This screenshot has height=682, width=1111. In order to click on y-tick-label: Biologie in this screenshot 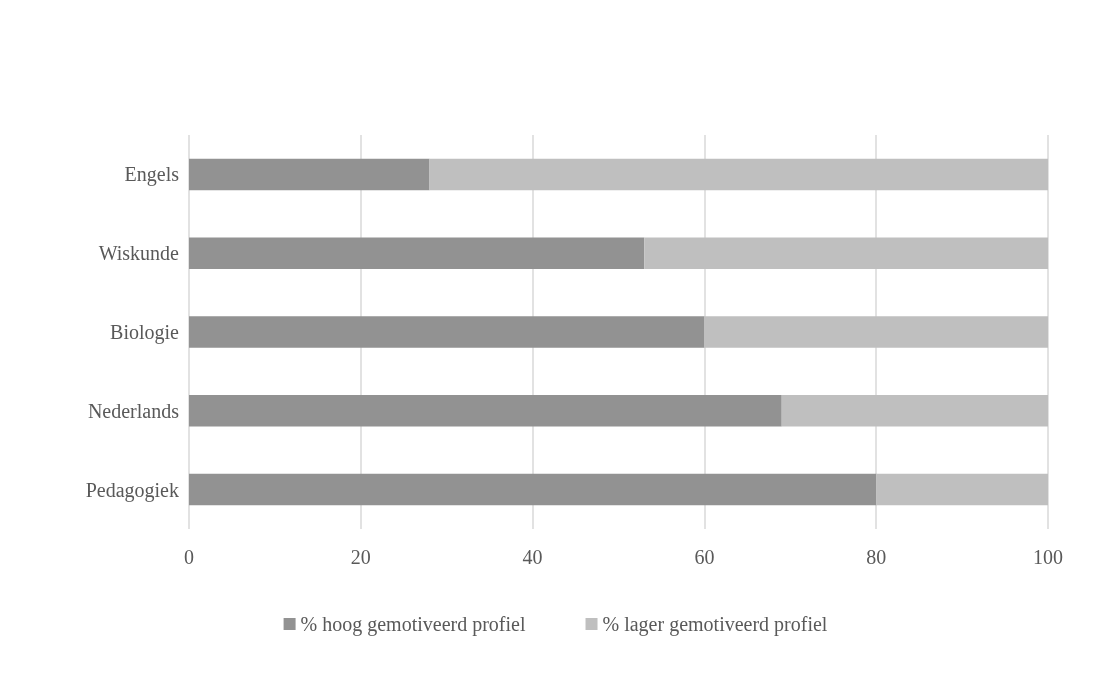, I will do `click(145, 332)`.